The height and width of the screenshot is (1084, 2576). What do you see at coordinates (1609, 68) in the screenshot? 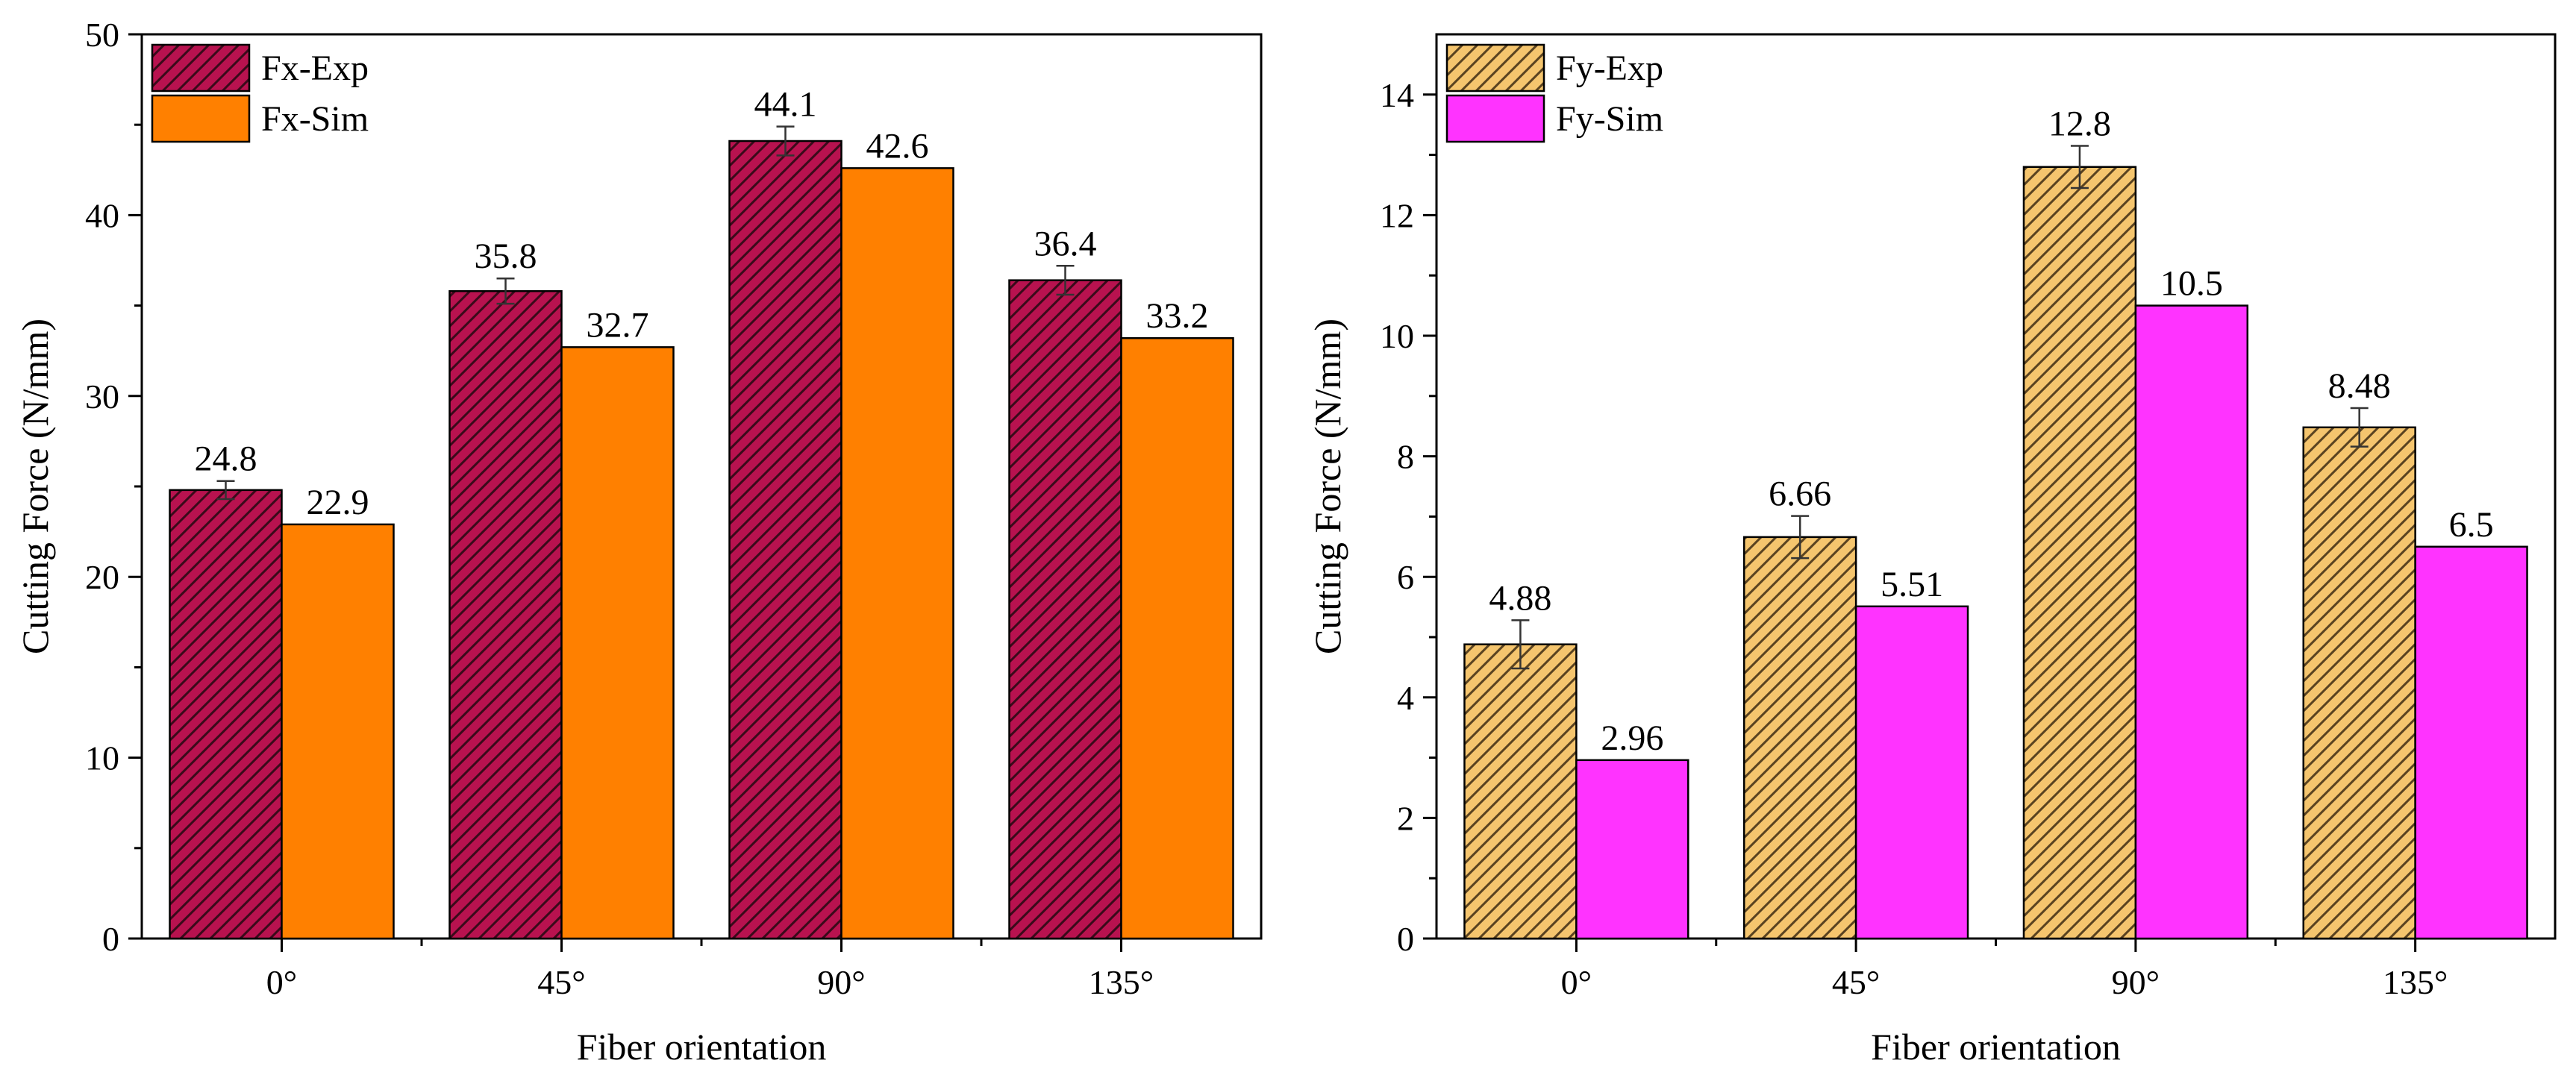
I see `legend-label: Fy-Exp` at bounding box center [1609, 68].